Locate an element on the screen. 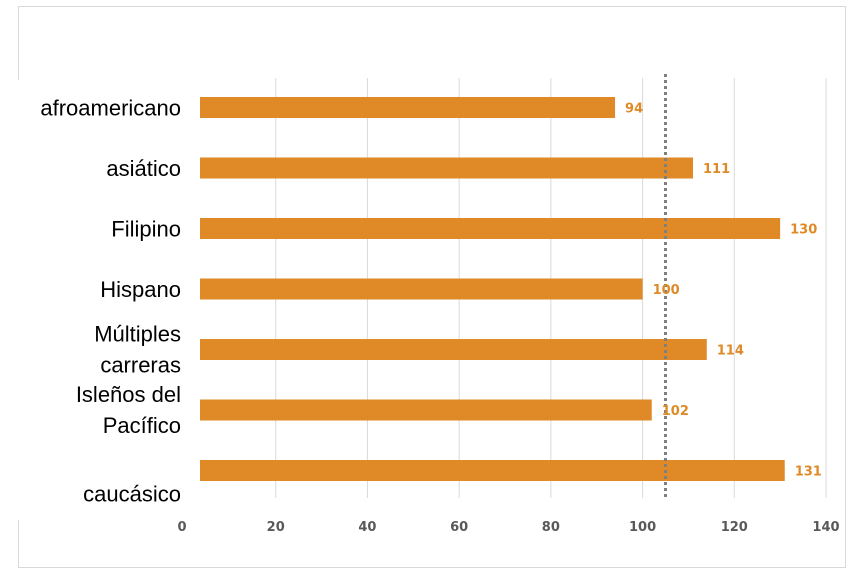  category-label: Filipino is located at coordinates (146, 229).